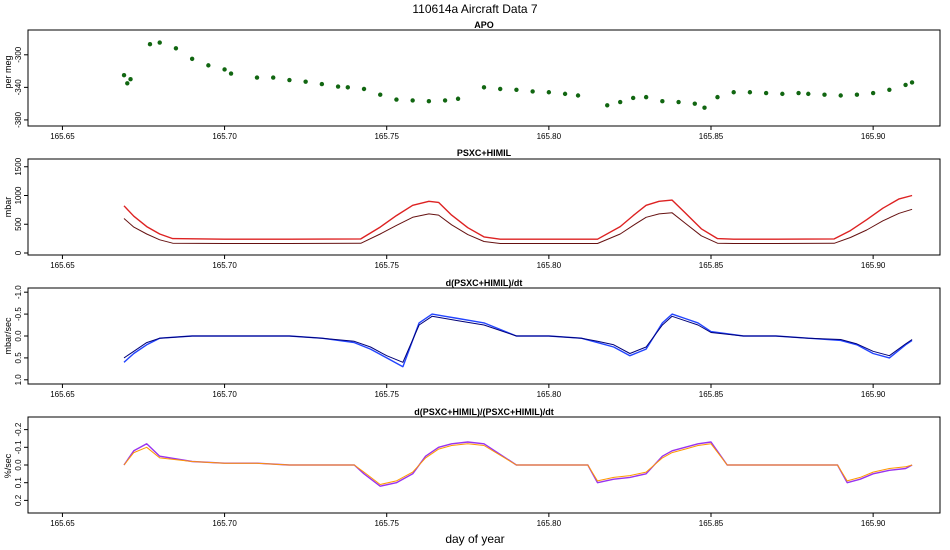 The image size is (950, 550). Describe the element at coordinates (8, 465) in the screenshot. I see `panel-rel-ylabel: %/sec` at that location.